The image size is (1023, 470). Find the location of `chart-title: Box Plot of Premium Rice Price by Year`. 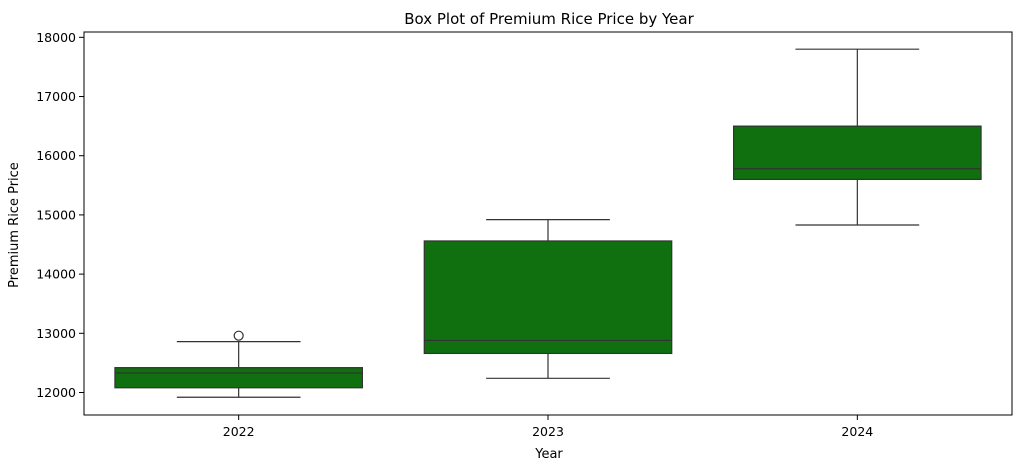

chart-title: Box Plot of Premium Rice Price by Year is located at coordinates (549, 19).